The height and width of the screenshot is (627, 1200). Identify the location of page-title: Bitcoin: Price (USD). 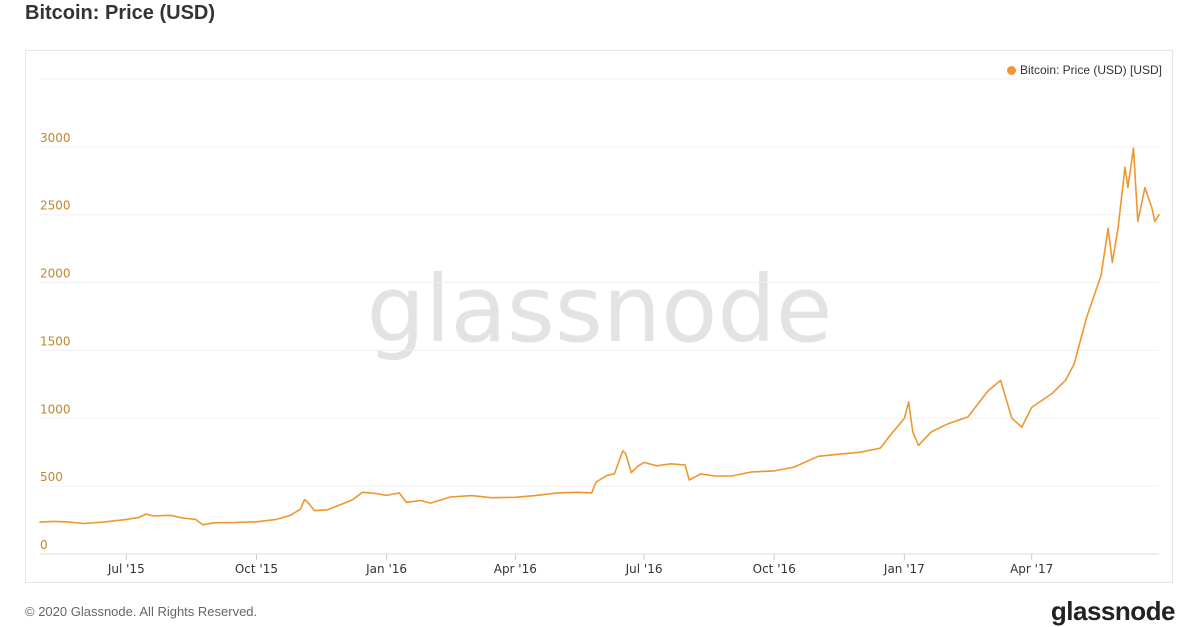
(120, 13).